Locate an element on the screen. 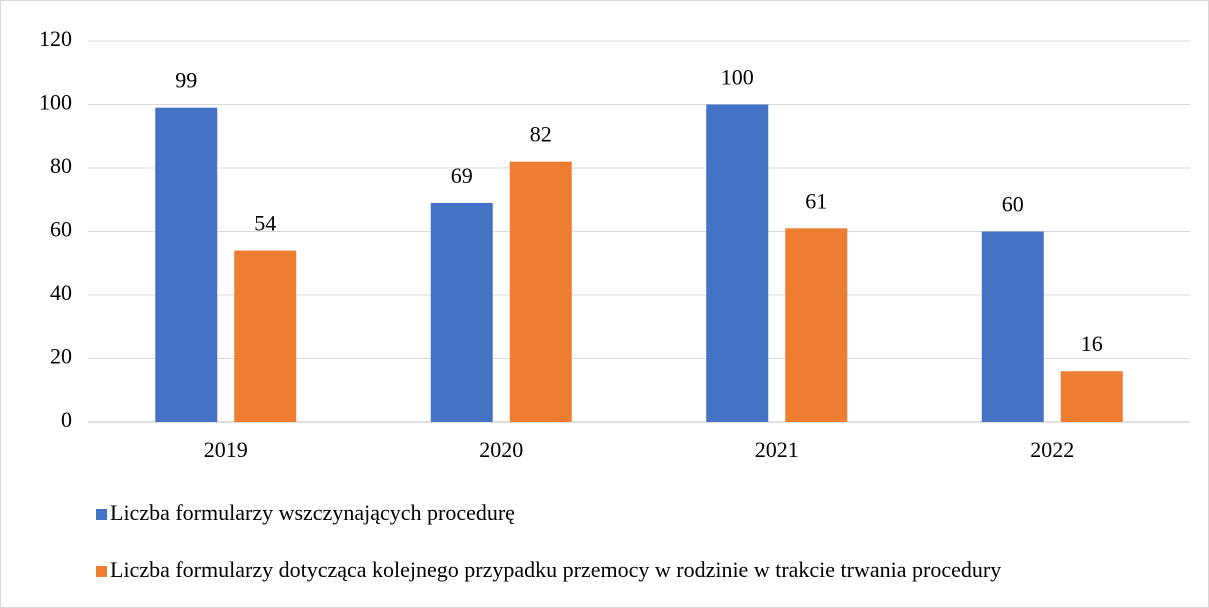  data-label: 69 is located at coordinates (462, 175).